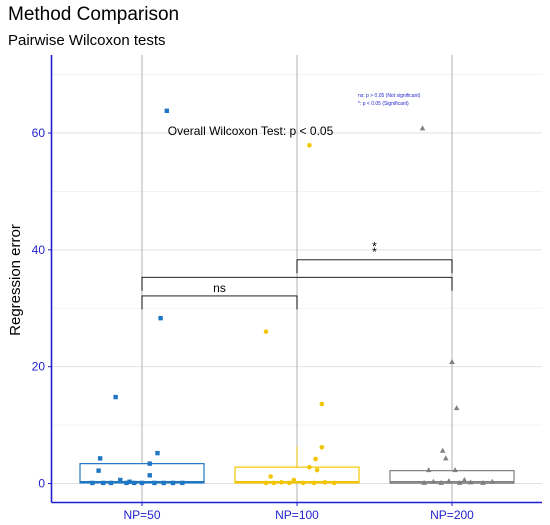  What do you see at coordinates (87, 40) in the screenshot?
I see `chart-subtitle: Pairwise Wilcoxon tests` at bounding box center [87, 40].